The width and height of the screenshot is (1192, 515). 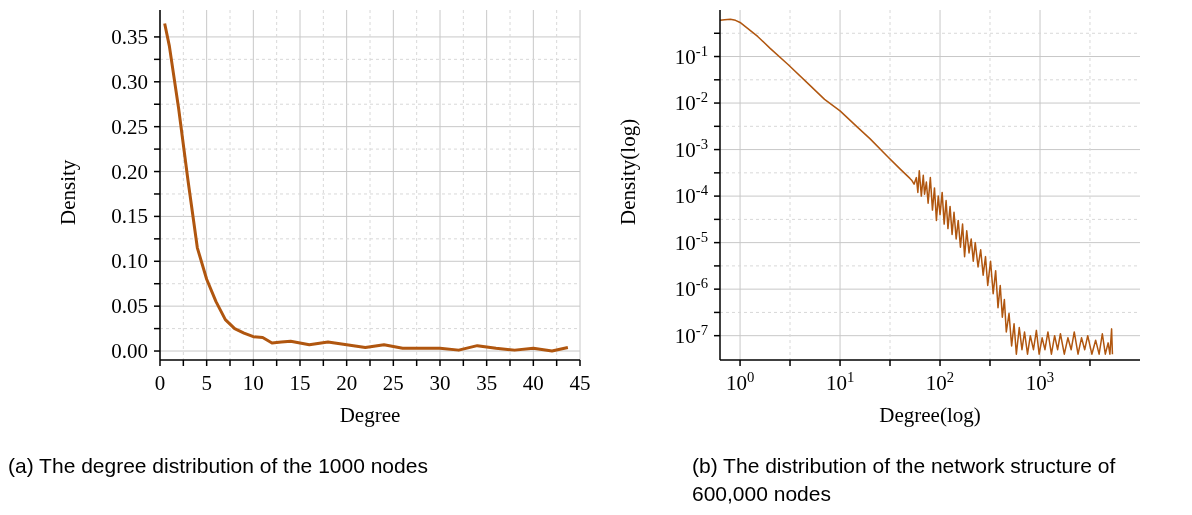 What do you see at coordinates (691, 241) in the screenshot?
I see `y-tick-label: 10$^{-5}$` at bounding box center [691, 241].